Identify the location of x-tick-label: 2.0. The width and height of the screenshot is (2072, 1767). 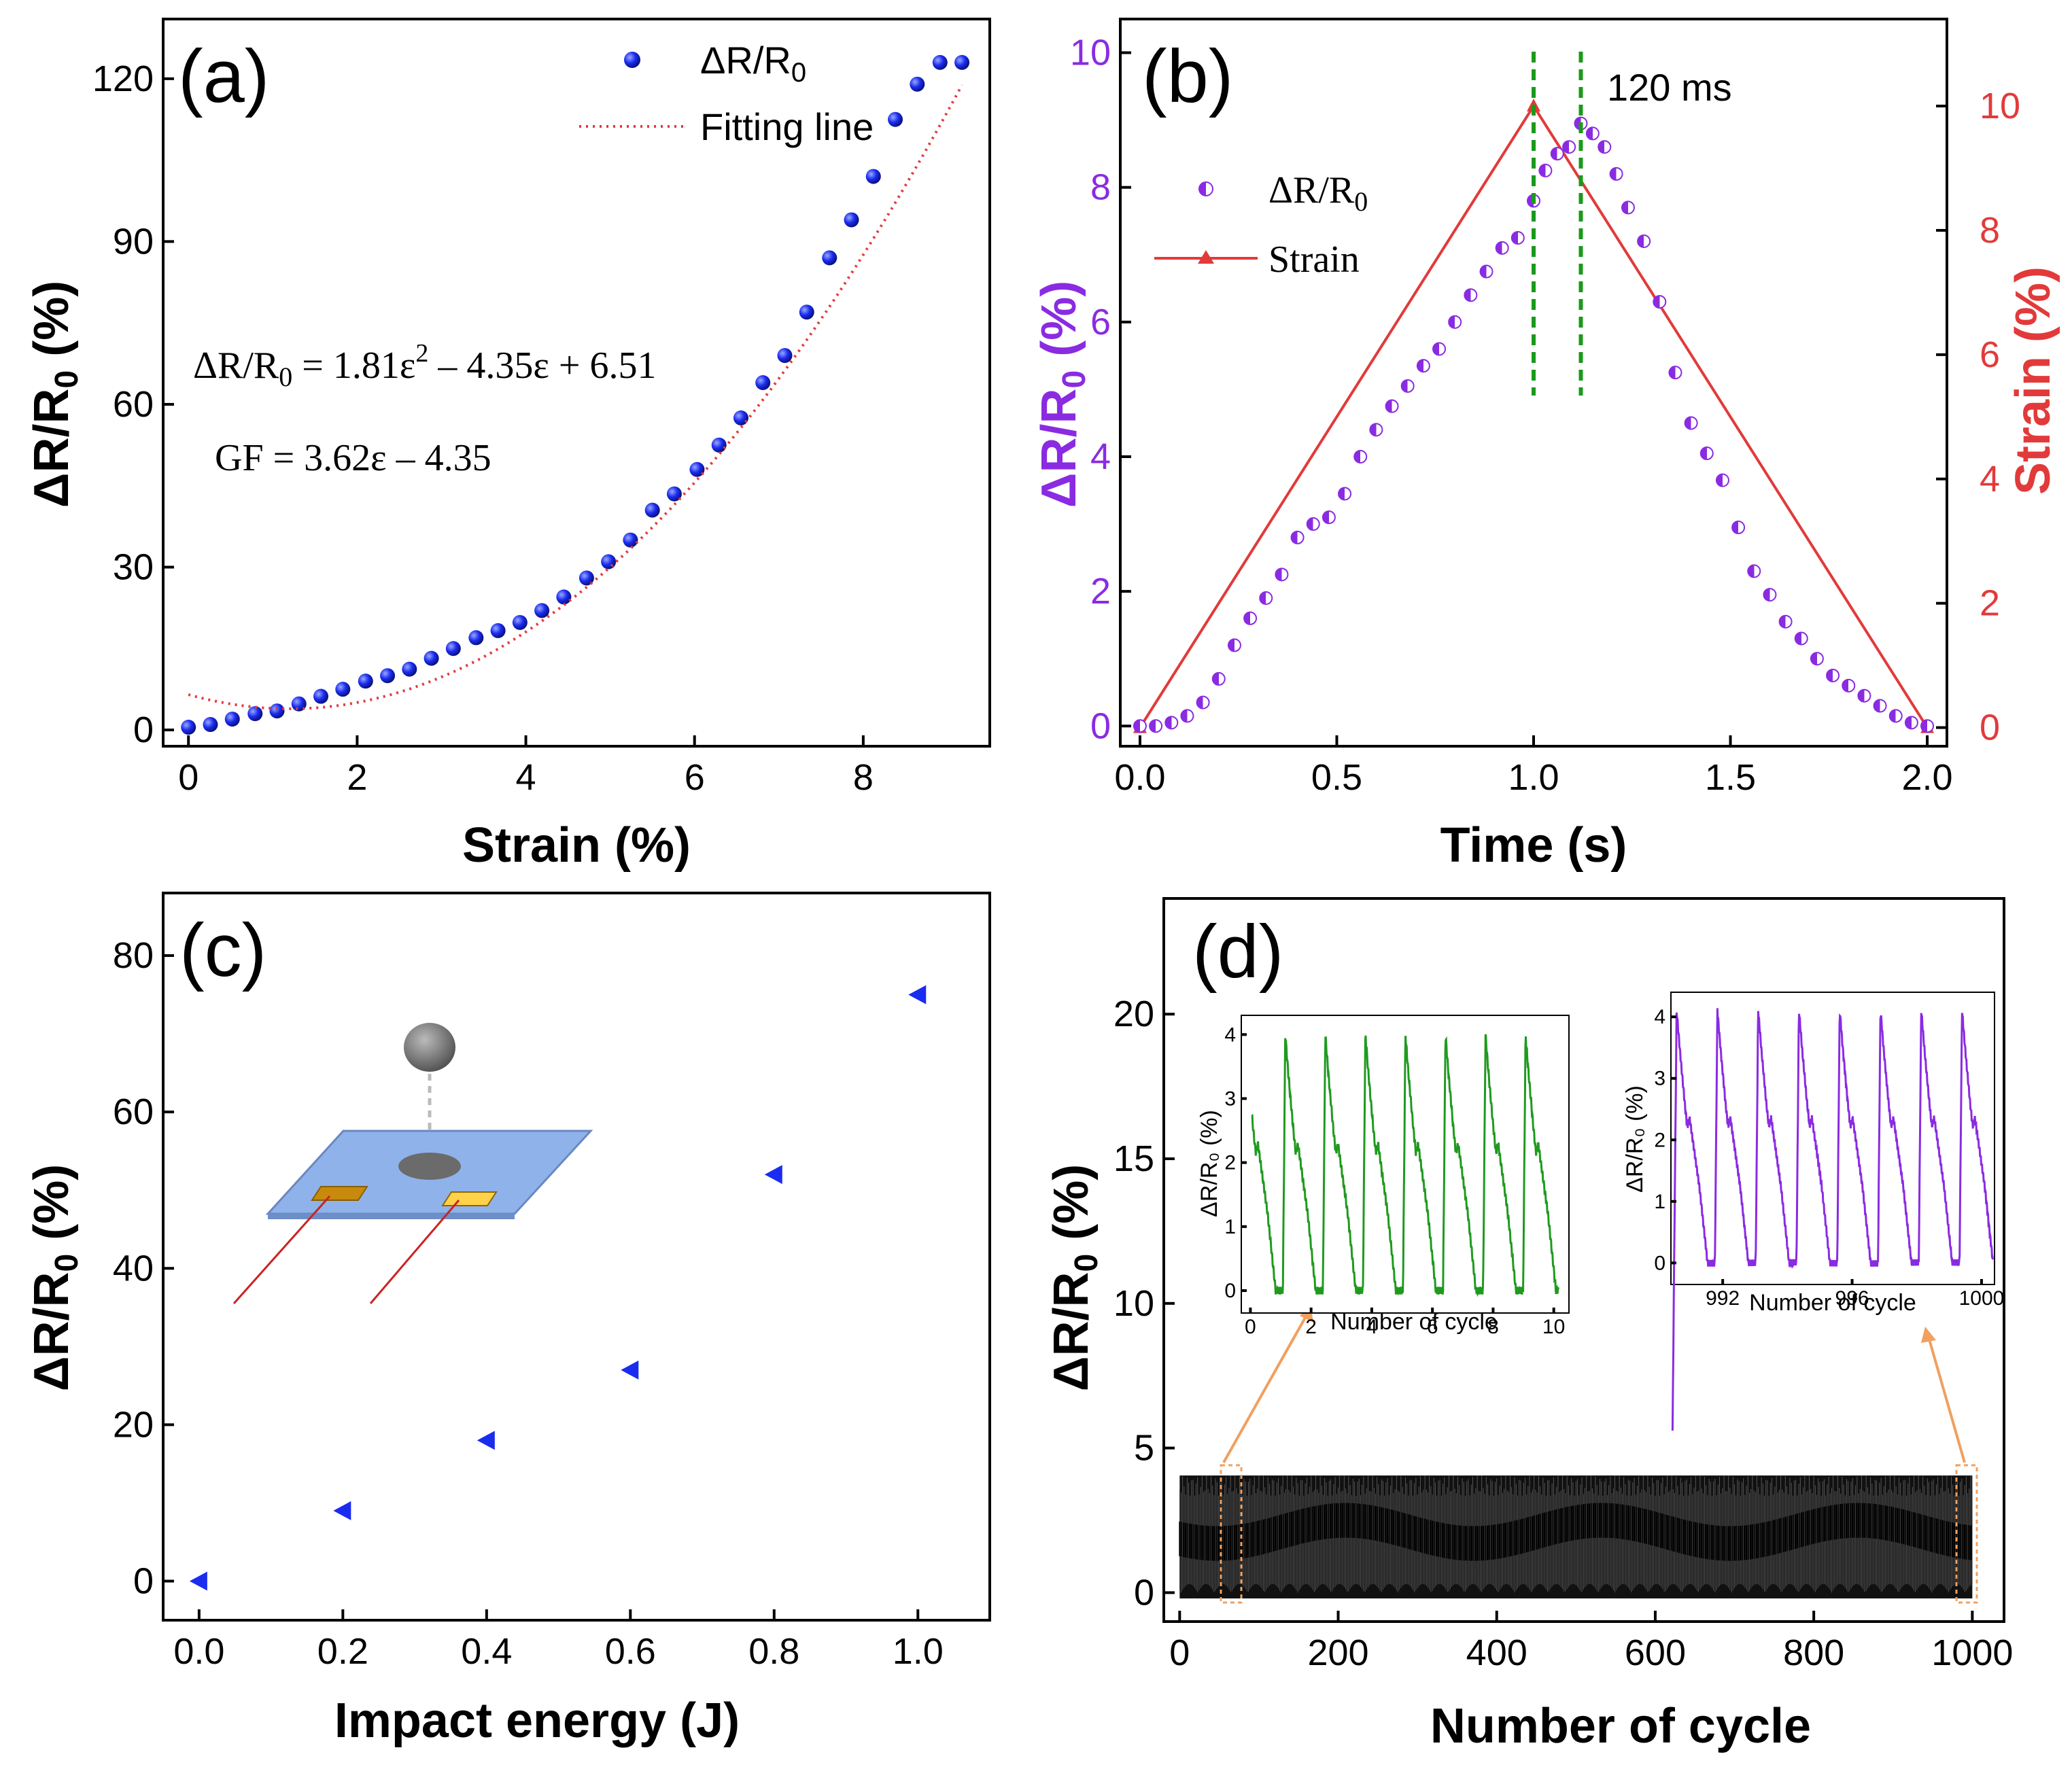
(1927, 777).